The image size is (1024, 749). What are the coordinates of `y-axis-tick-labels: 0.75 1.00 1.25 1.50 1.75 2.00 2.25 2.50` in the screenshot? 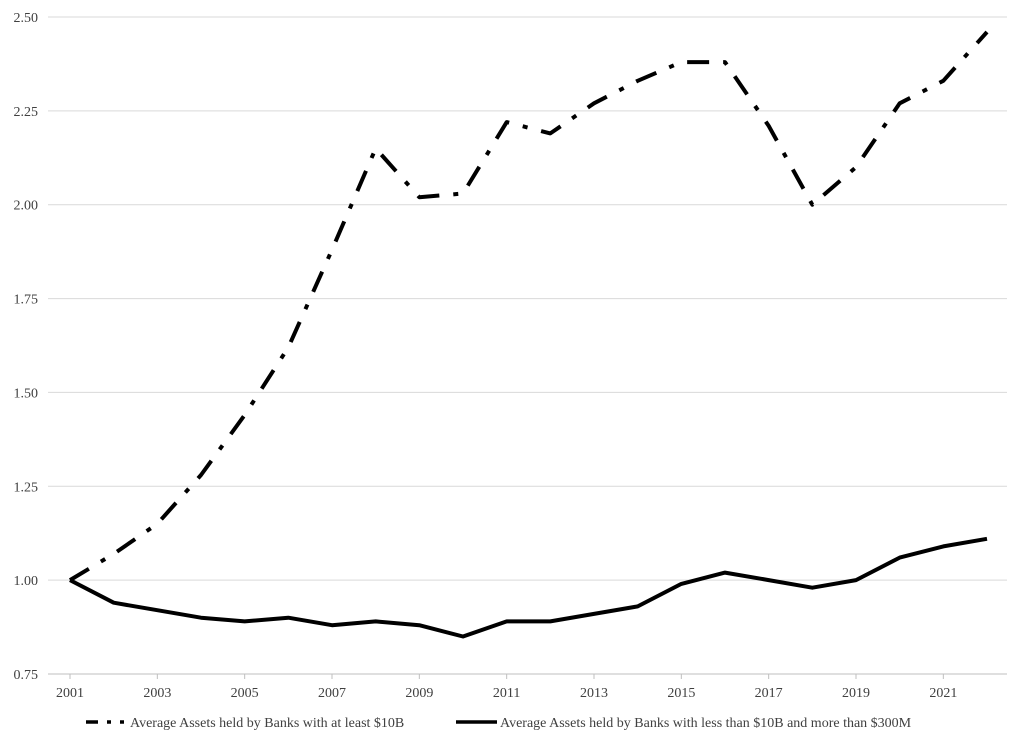 It's located at (26, 347).